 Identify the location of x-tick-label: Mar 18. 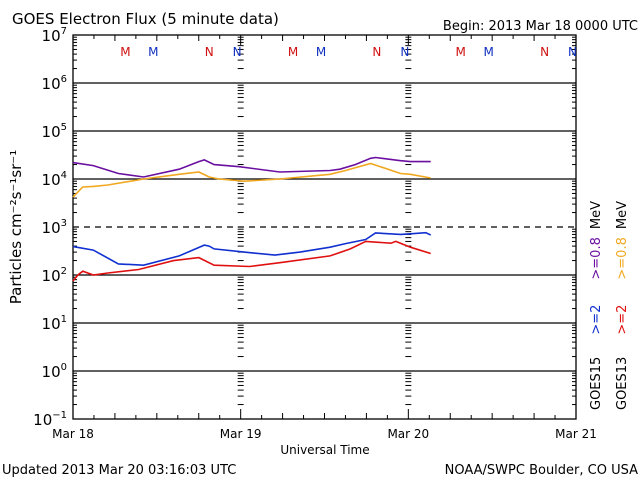
(73, 434).